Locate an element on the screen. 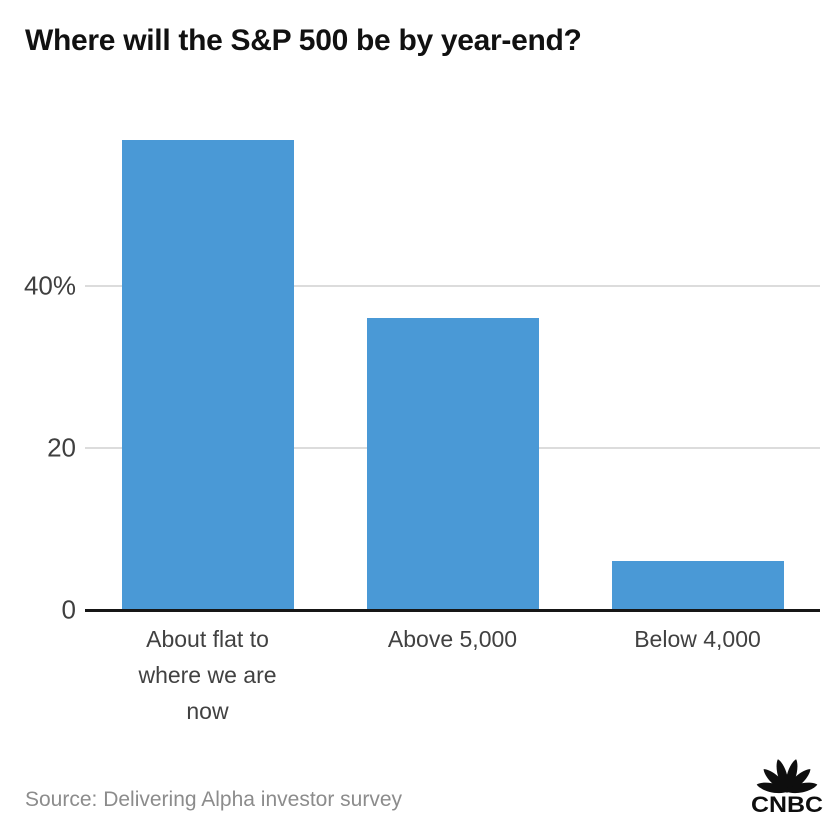 The image size is (840, 840). category-label-3: Below 4,000 is located at coordinates (697, 639).